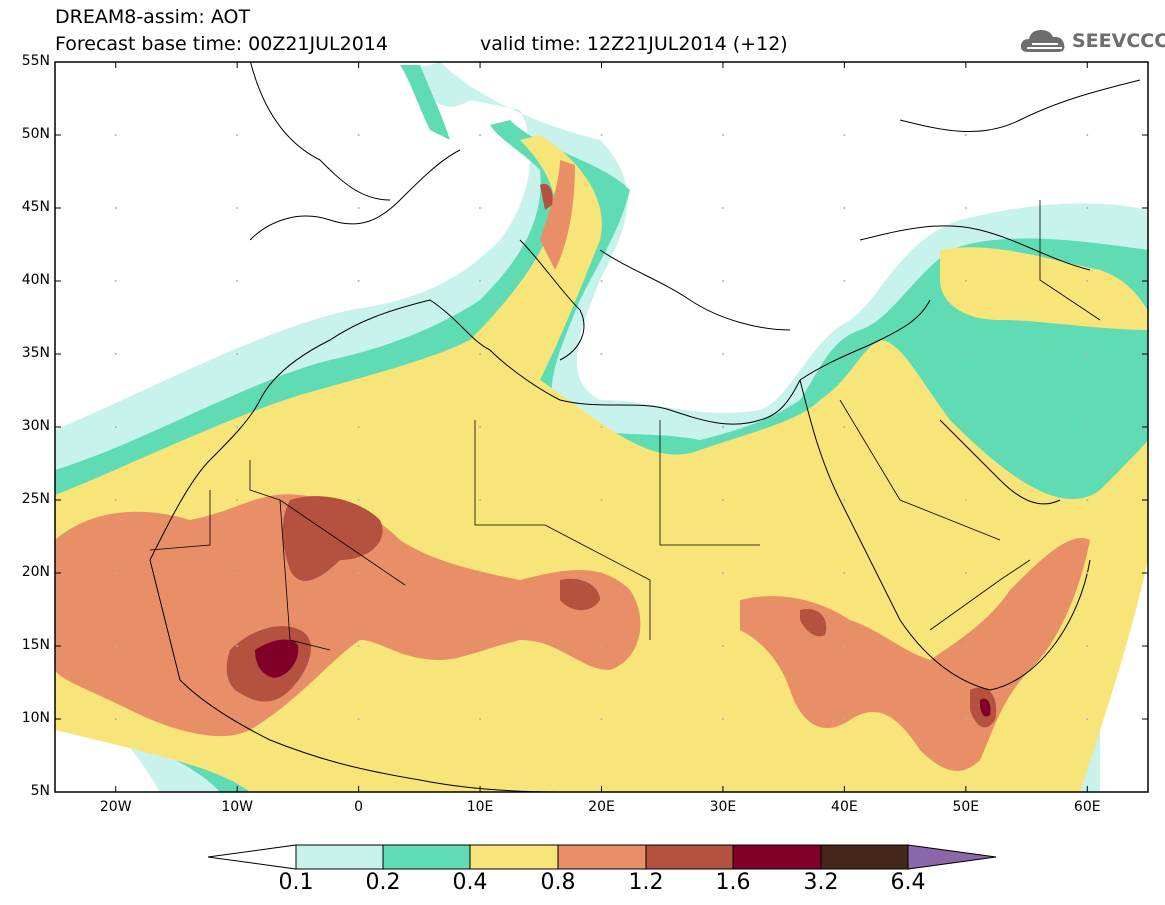 This screenshot has height=905, width=1165. I want to click on map-title: DREAM8-assim: AOT, so click(153, 17).